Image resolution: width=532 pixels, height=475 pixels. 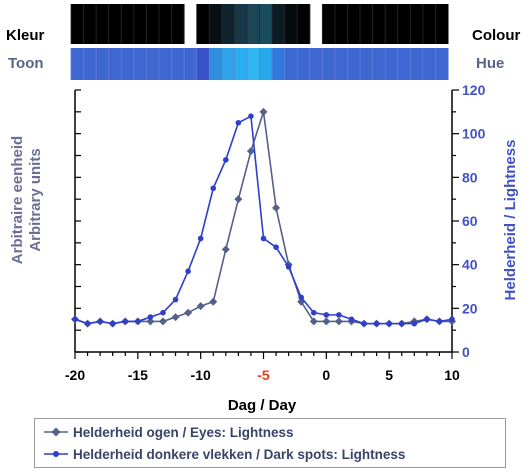 I want to click on x-tick-label: 10, so click(x=452, y=375).